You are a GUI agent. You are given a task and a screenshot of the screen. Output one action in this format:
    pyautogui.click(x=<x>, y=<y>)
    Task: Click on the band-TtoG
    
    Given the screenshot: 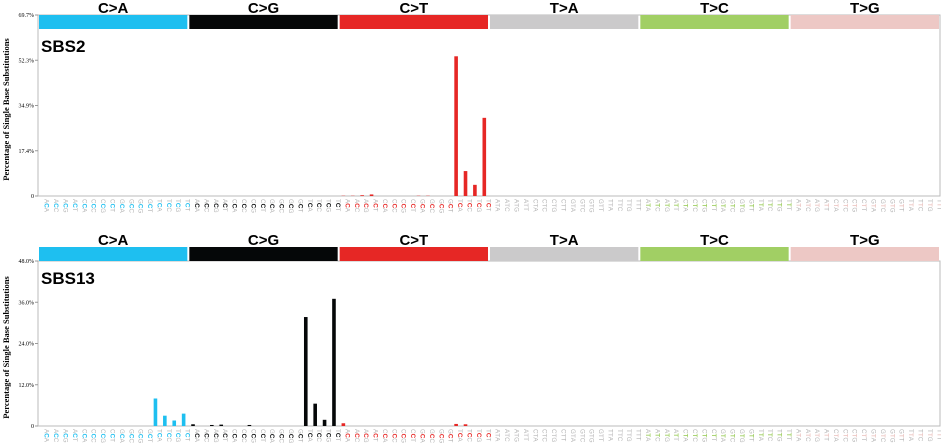 What is the action you would take?
    pyautogui.click(x=864, y=254)
    